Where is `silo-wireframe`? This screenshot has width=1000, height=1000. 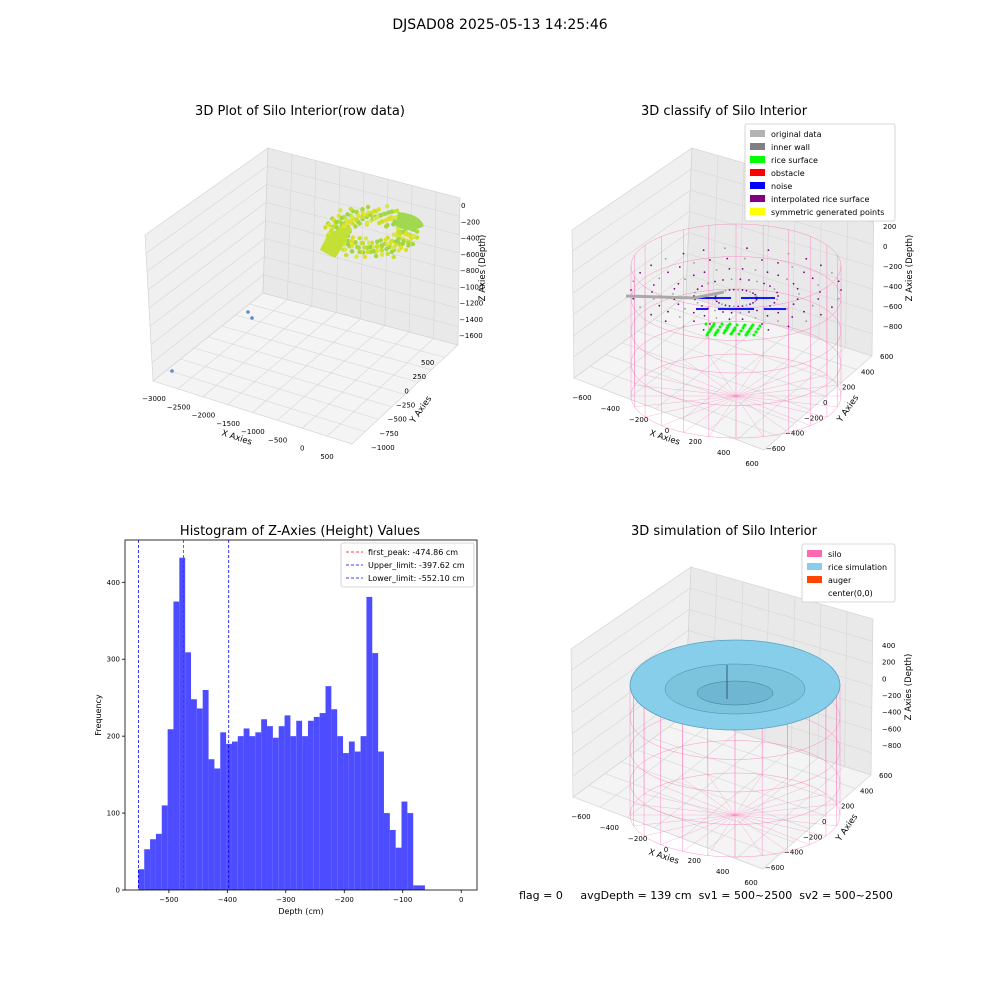
silo-wireframe is located at coordinates (736, 331).